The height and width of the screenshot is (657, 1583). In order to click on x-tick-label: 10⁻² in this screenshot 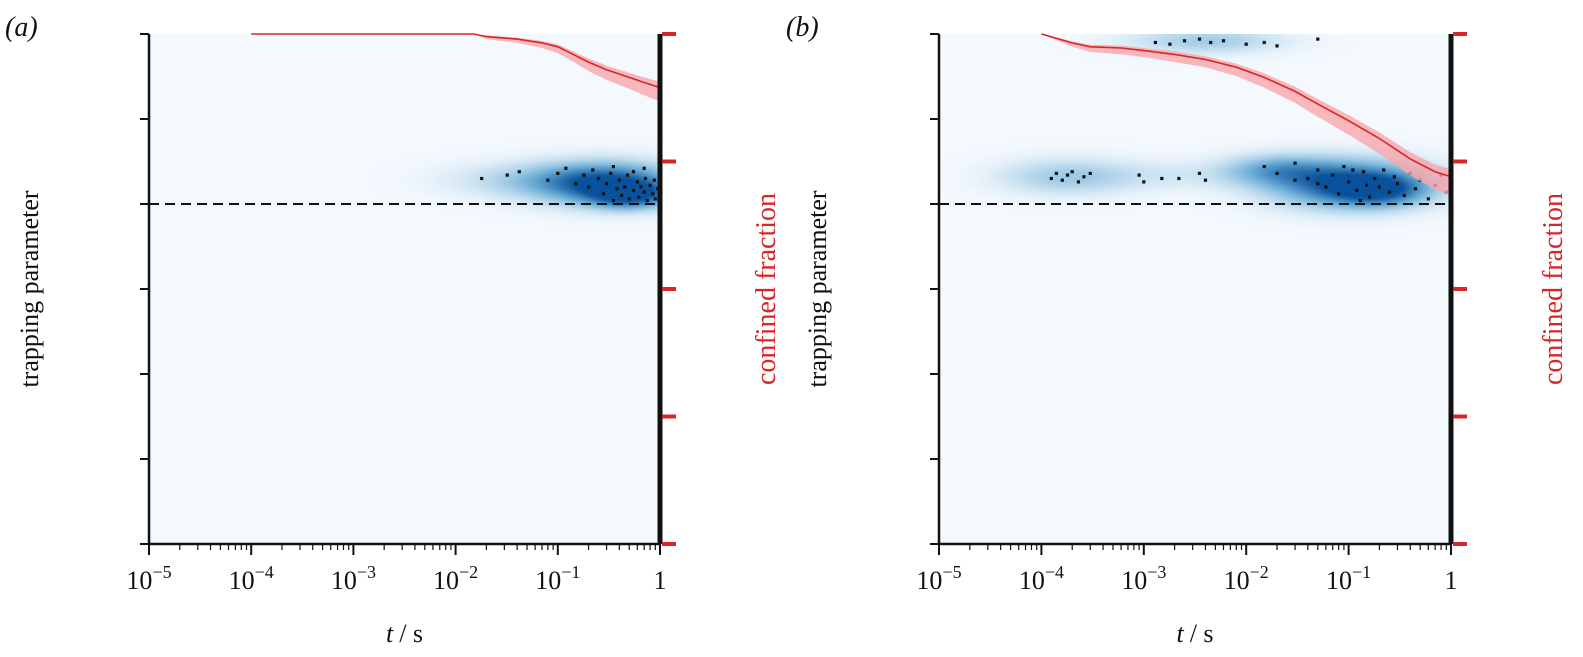, I will do `click(1246, 578)`.